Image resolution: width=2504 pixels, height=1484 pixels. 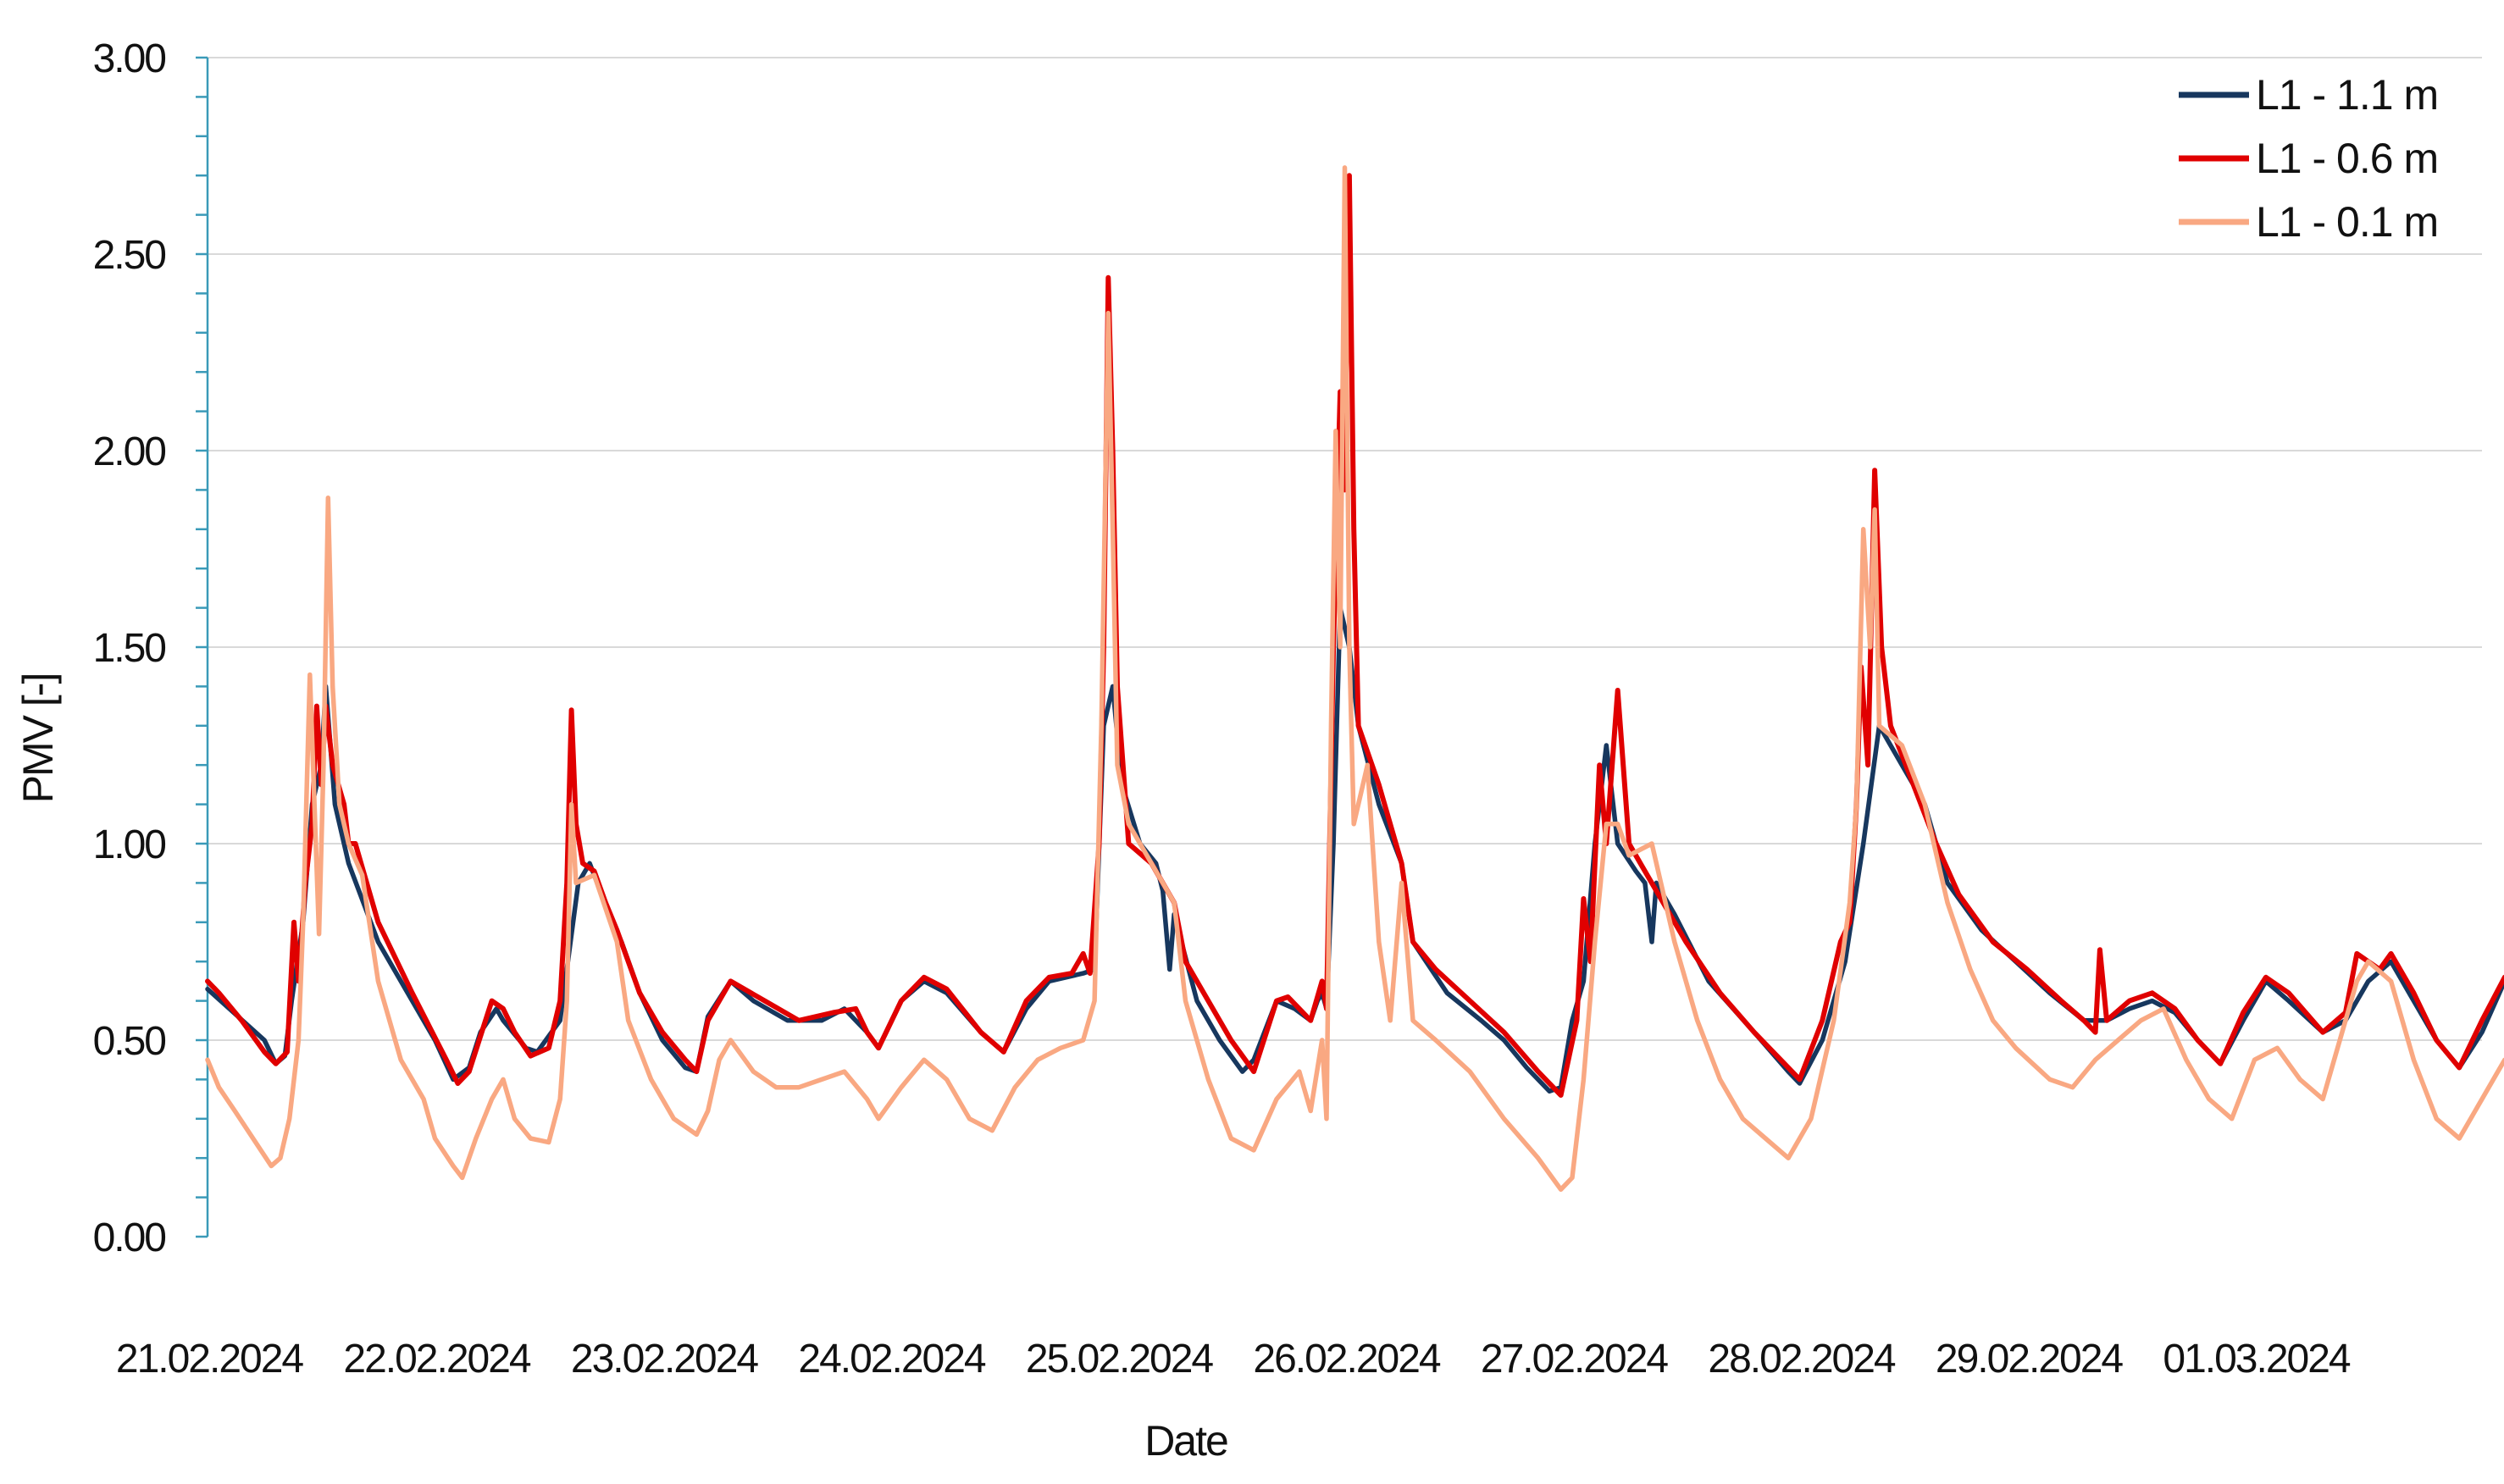 I want to click on y-tick-label: 1.50, so click(x=129, y=648).